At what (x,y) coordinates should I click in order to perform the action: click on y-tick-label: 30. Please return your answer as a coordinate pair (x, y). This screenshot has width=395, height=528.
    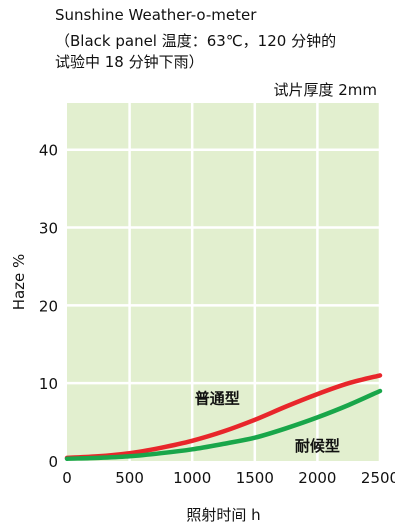
    Looking at the image, I should click on (48, 229).